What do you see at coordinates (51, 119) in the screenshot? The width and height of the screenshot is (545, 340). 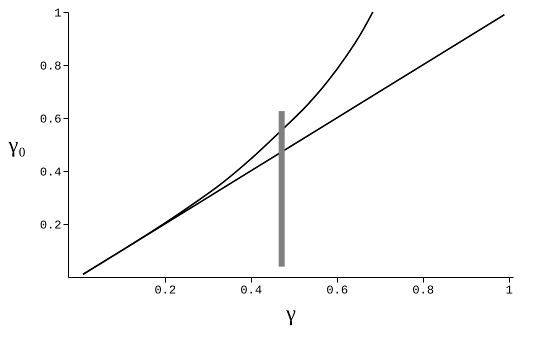 I see `y-tick-label: 0.6` at bounding box center [51, 119].